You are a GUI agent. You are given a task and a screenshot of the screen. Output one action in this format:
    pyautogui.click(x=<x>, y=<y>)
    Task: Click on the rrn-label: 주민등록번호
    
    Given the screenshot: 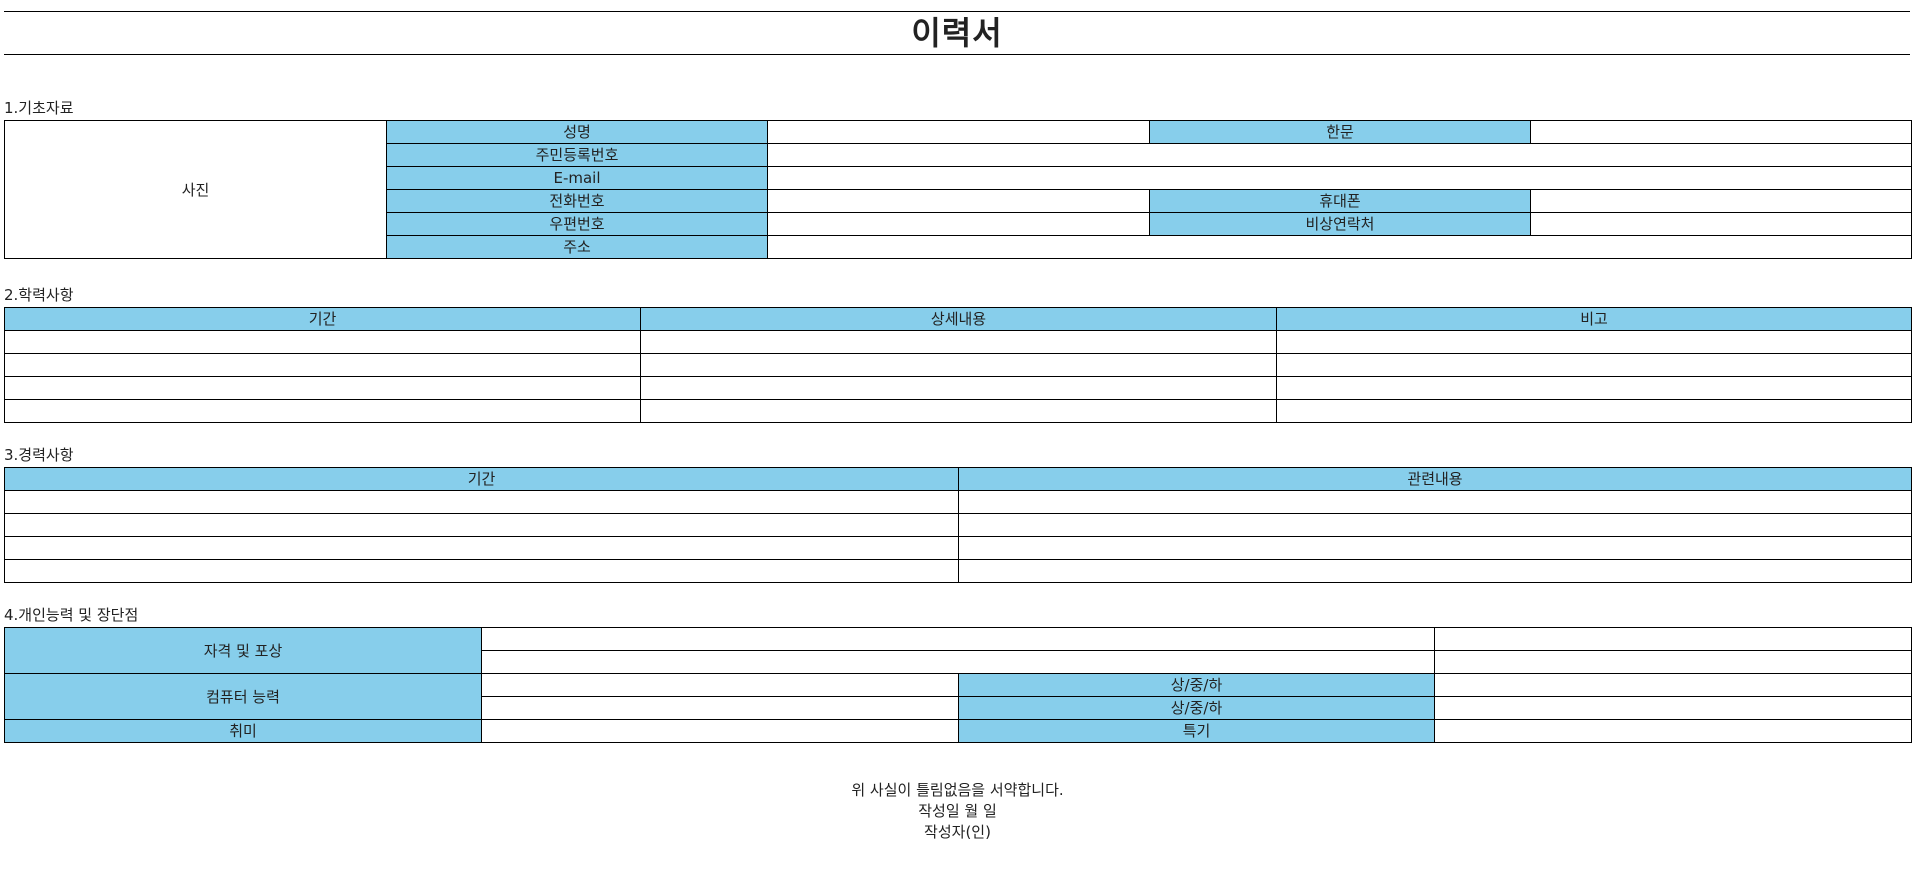 What is the action you would take?
    pyautogui.click(x=577, y=155)
    